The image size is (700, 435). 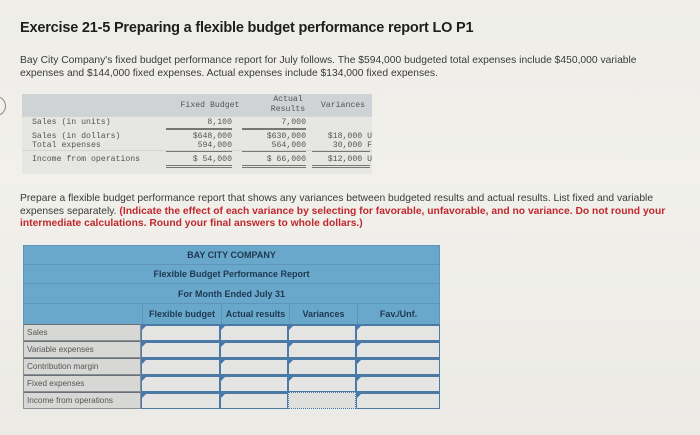 I want to click on value-cell: $ 66,000, so click(x=286, y=159).